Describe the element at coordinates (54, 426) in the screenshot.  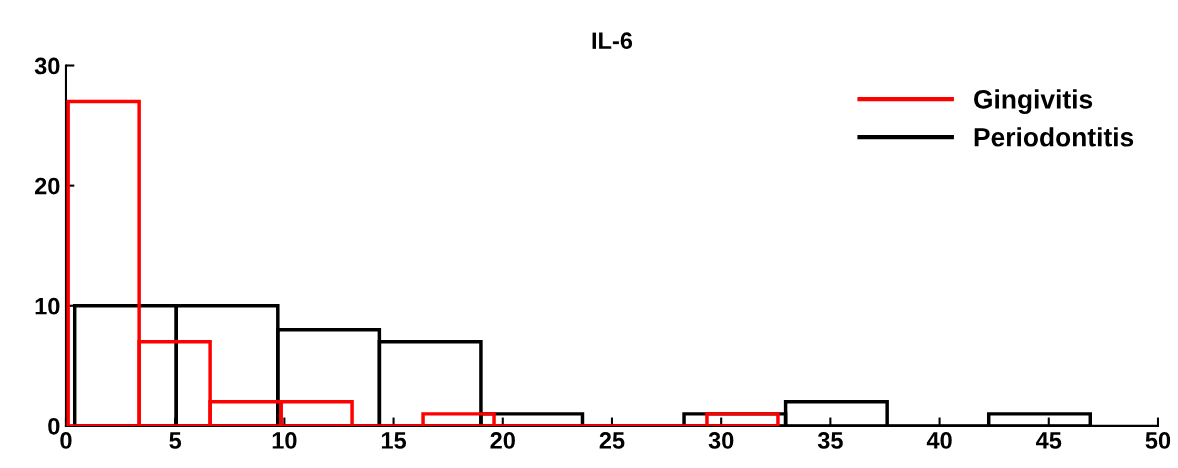
I see `y-tick-label: 0` at that location.